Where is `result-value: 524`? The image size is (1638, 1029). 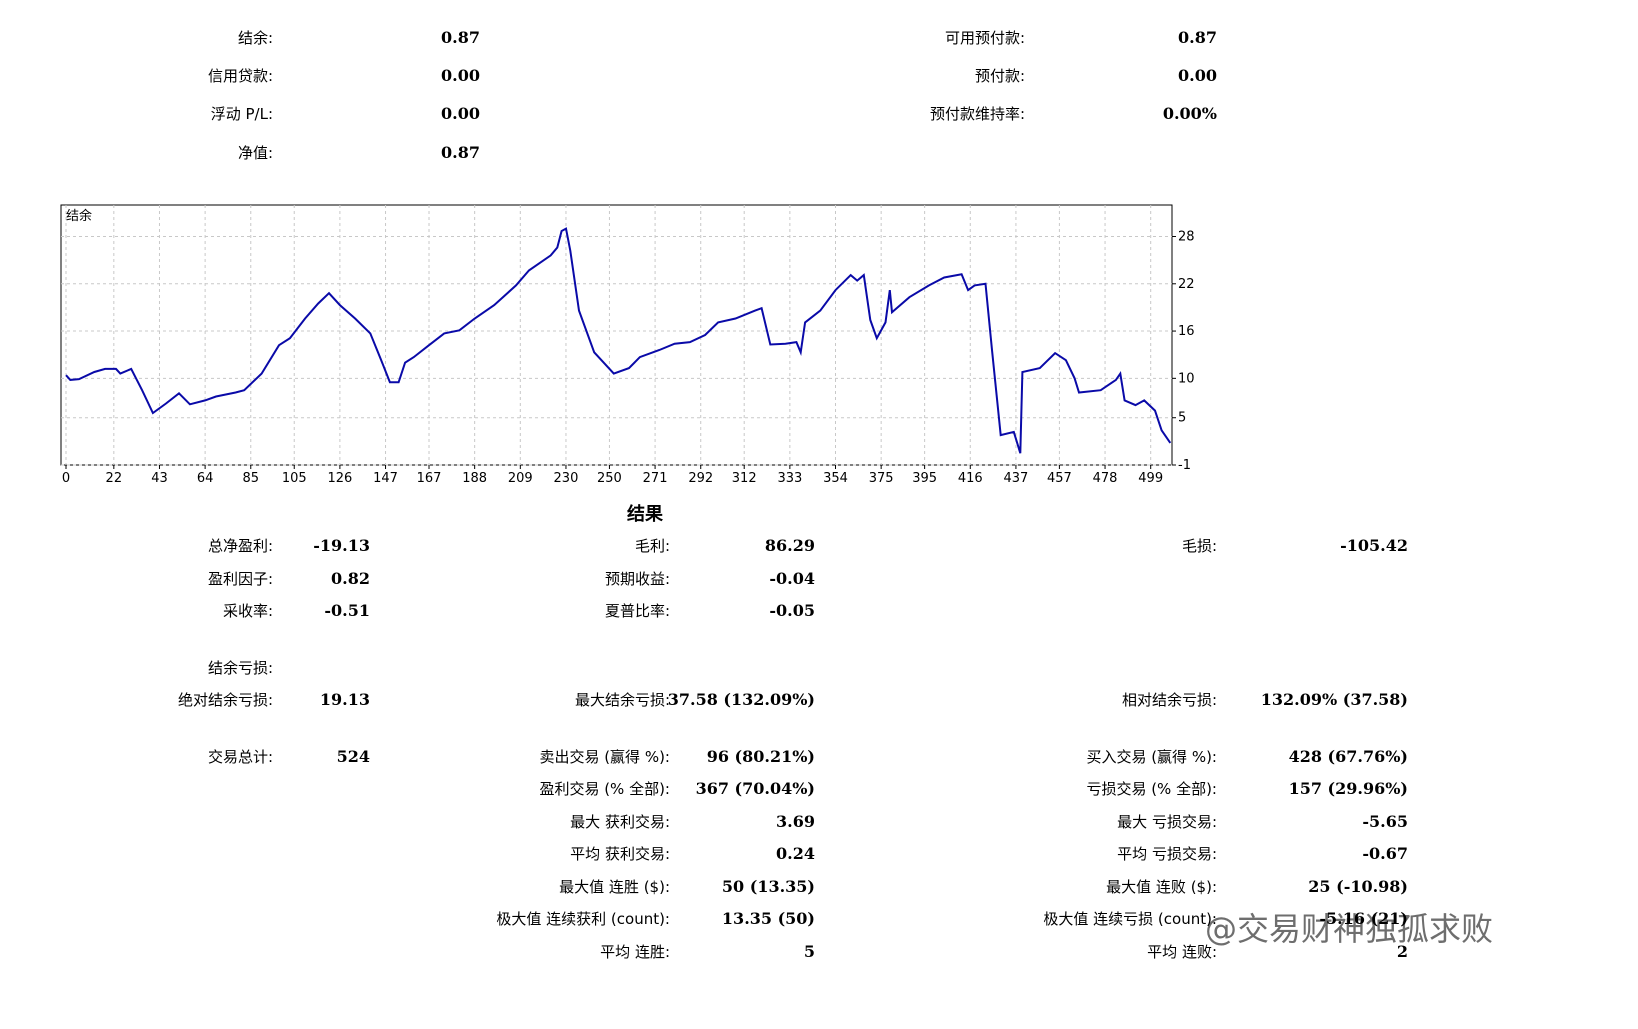
result-value: 524 is located at coordinates (353, 756).